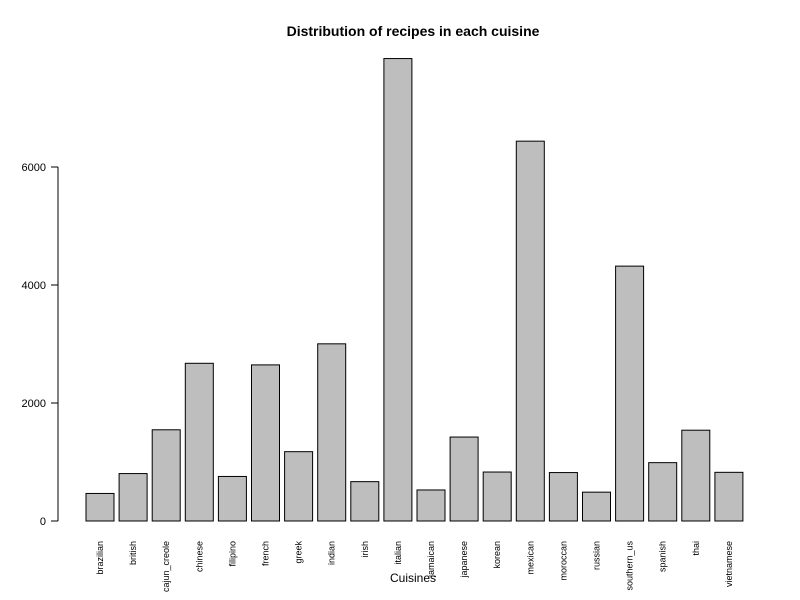  What do you see at coordinates (630, 566) in the screenshot?
I see `x-tick-label: southern_us` at bounding box center [630, 566].